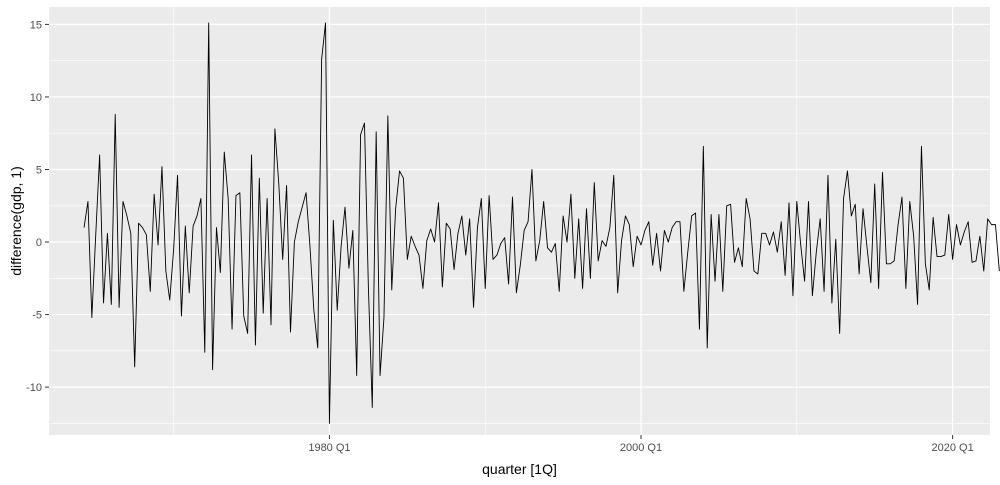 The width and height of the screenshot is (1000, 485). Describe the element at coordinates (34, 388) in the screenshot. I see `y-tick-label: -10` at that location.